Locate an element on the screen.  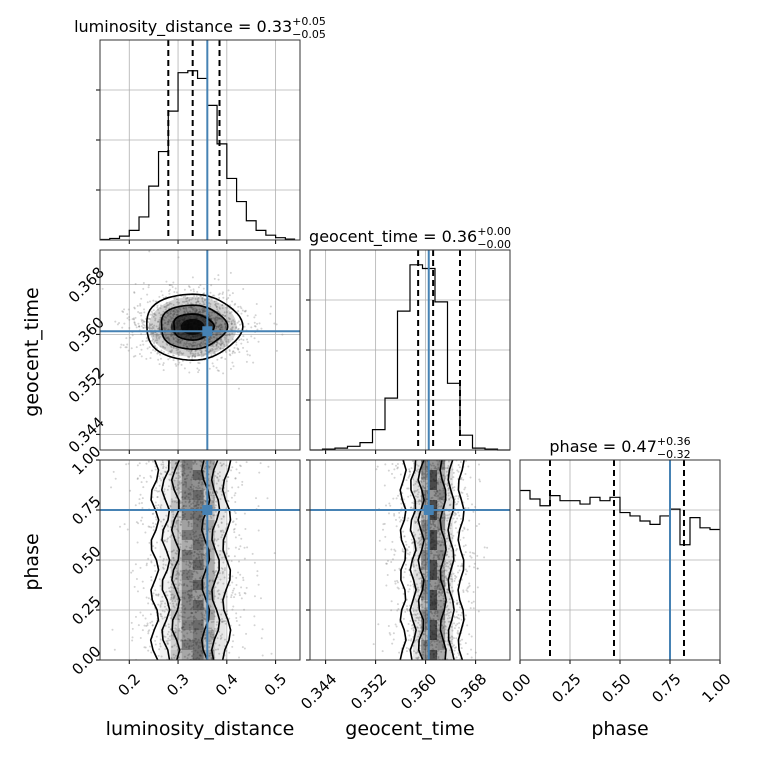
hist-luminosity-distance: luminosity_distance = 0.33+0.05 −0.05 is located at coordinates (200, 129).